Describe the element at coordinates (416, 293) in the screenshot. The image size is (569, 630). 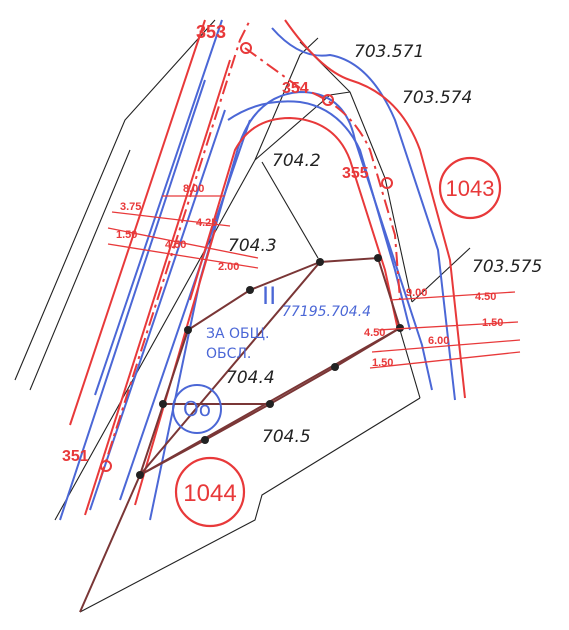
I see `dim-9-00: 9.00` at that location.